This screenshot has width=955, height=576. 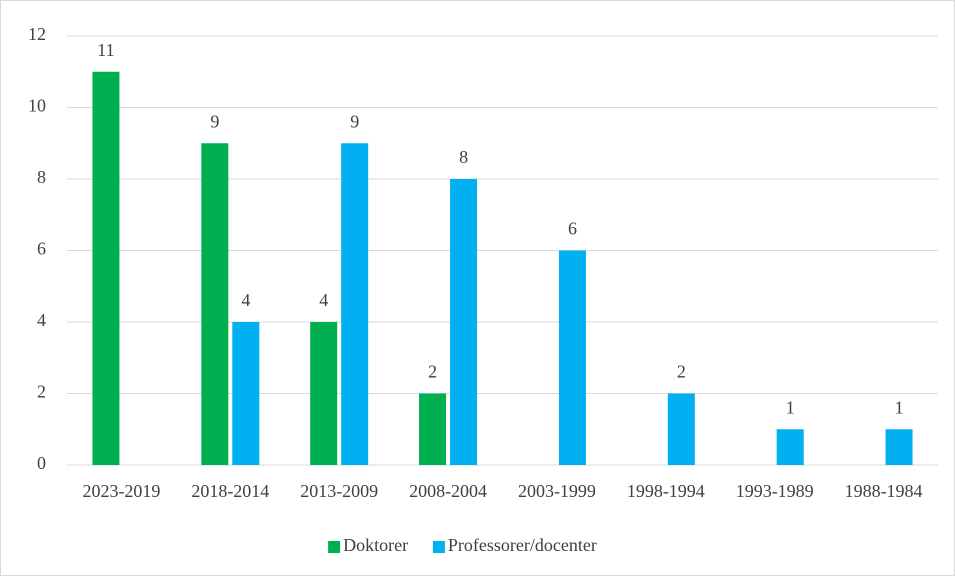 I want to click on x-tick-label: 2023-2019, so click(x=121, y=491).